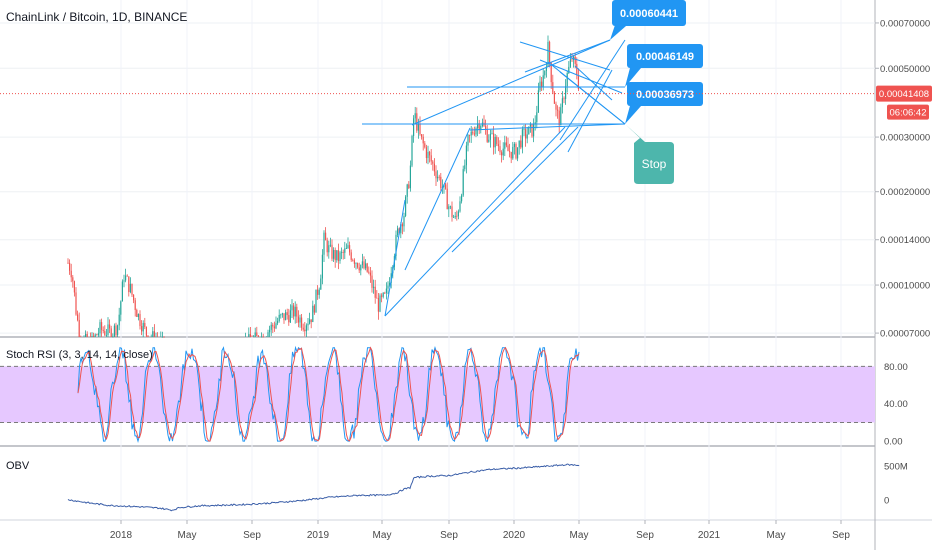 The image size is (932, 550). What do you see at coordinates (908, 112) in the screenshot?
I see `countdown-label-box` at bounding box center [908, 112].